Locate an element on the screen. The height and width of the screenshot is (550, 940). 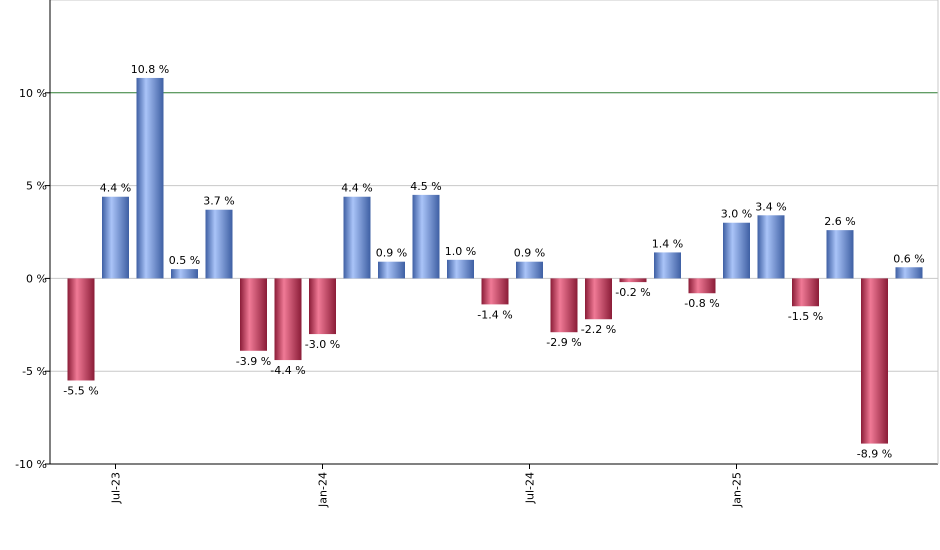
bar-value-label: -1.4 % is located at coordinates (494, 314).